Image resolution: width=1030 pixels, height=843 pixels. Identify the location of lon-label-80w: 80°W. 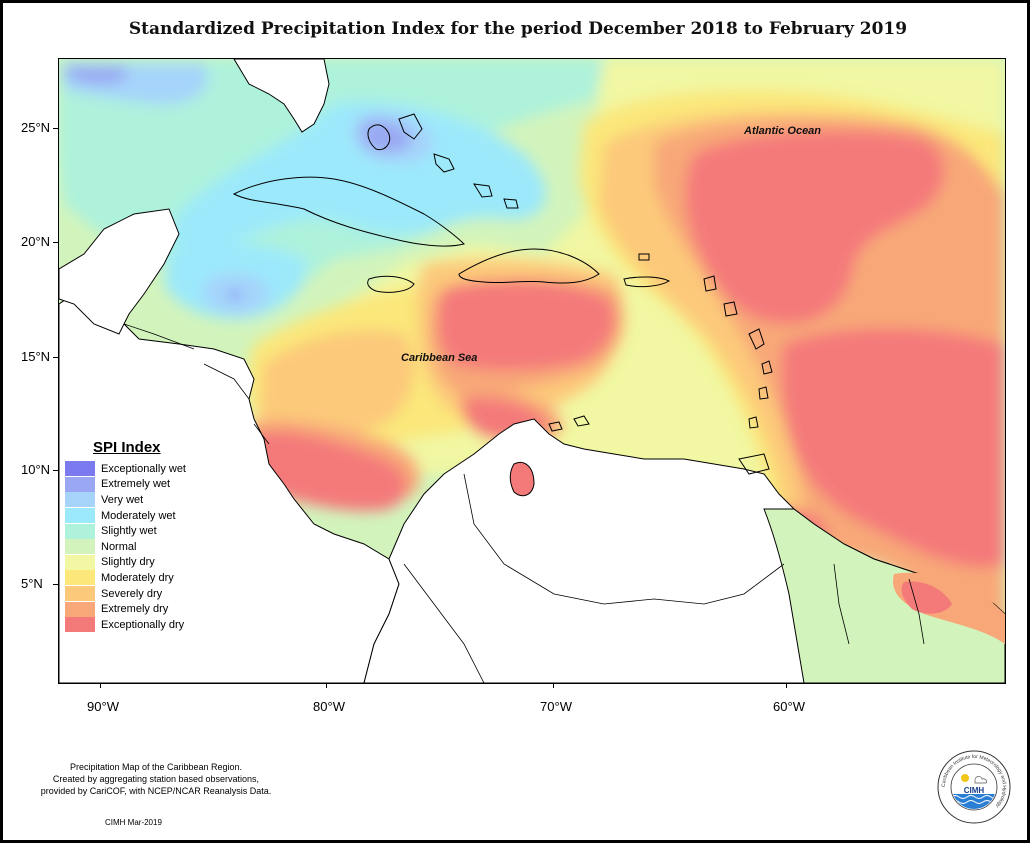
(329, 706).